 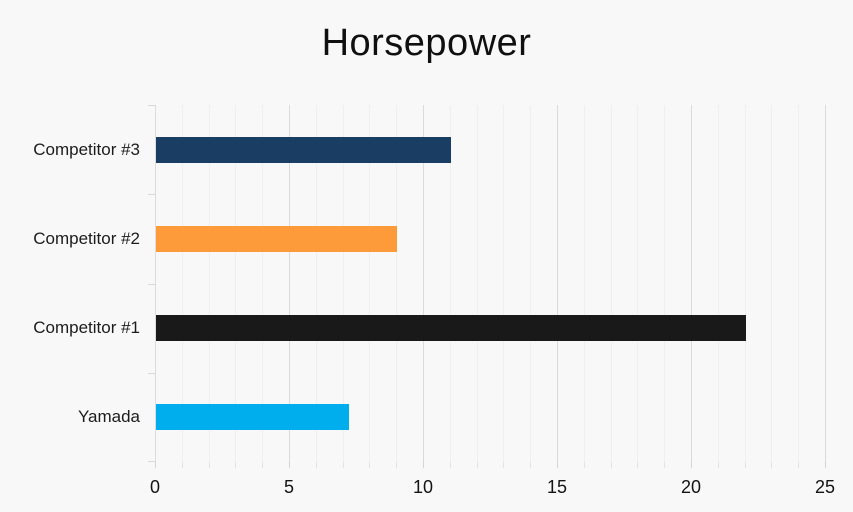 What do you see at coordinates (108, 417) in the screenshot?
I see `category-label: Yamada` at bounding box center [108, 417].